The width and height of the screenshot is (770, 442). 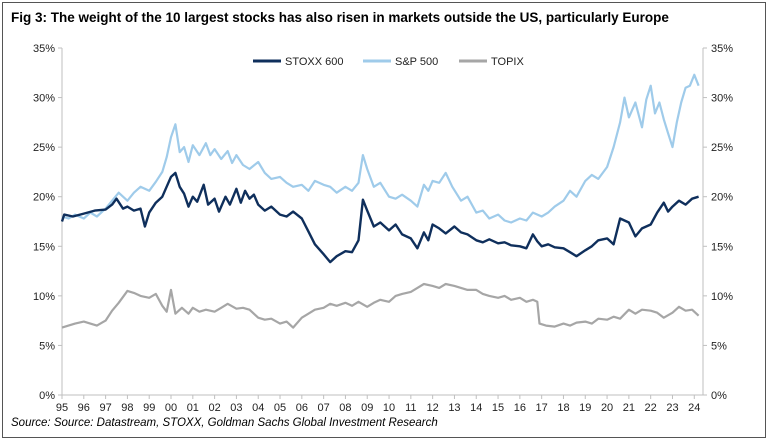 I want to click on right-y-tick-label: 20%, so click(x=722, y=198).